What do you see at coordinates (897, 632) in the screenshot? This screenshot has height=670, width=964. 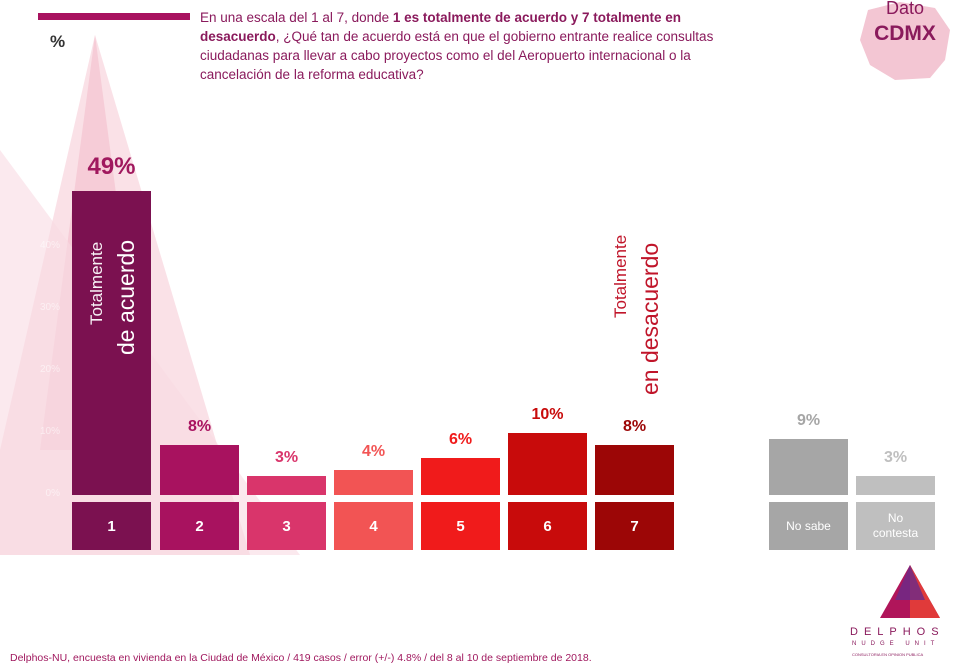 I see `logo-text: DELPHOS` at bounding box center [897, 632].